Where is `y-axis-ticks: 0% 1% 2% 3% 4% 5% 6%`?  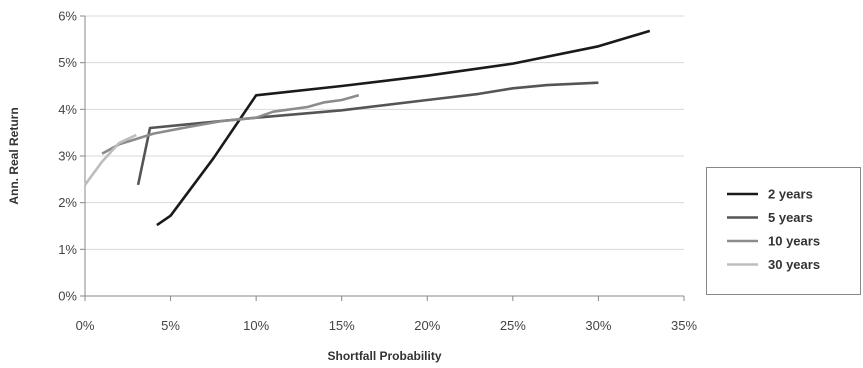 y-axis-ticks: 0% 1% 2% 3% 4% 5% 6% is located at coordinates (71, 156).